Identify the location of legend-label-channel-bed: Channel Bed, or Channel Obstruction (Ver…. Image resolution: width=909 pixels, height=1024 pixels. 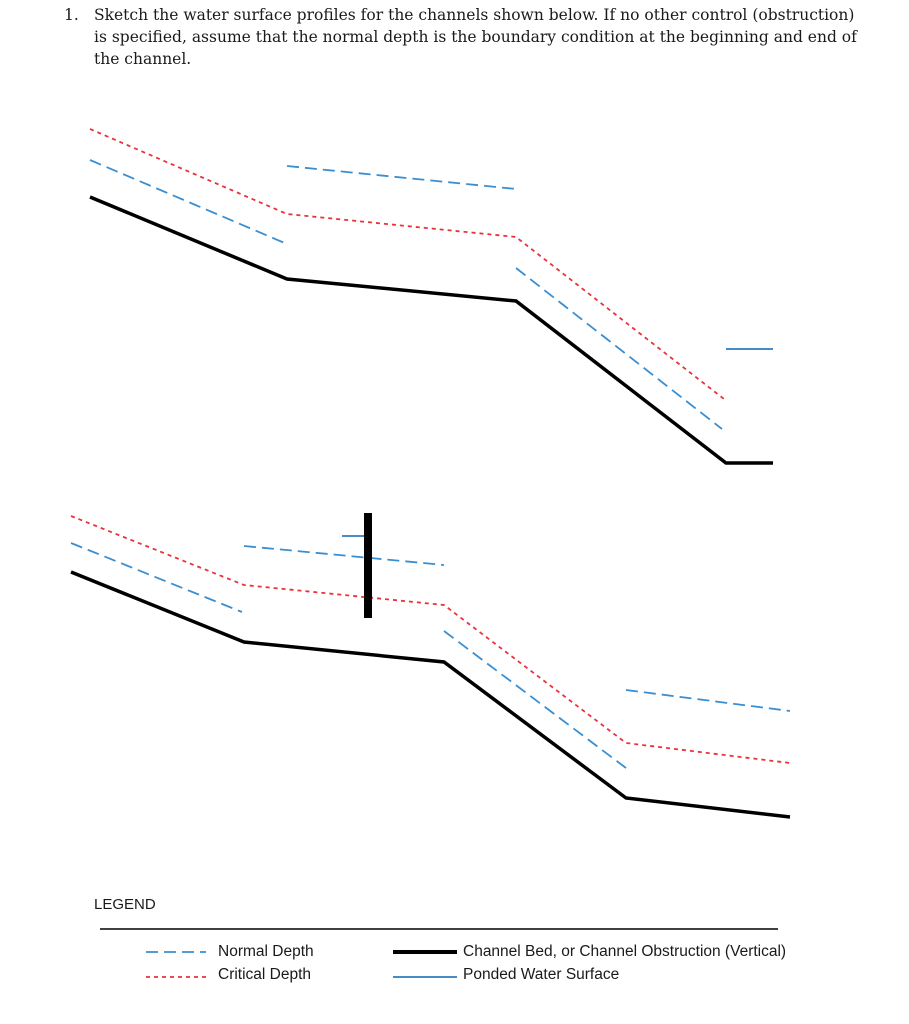
(625, 951).